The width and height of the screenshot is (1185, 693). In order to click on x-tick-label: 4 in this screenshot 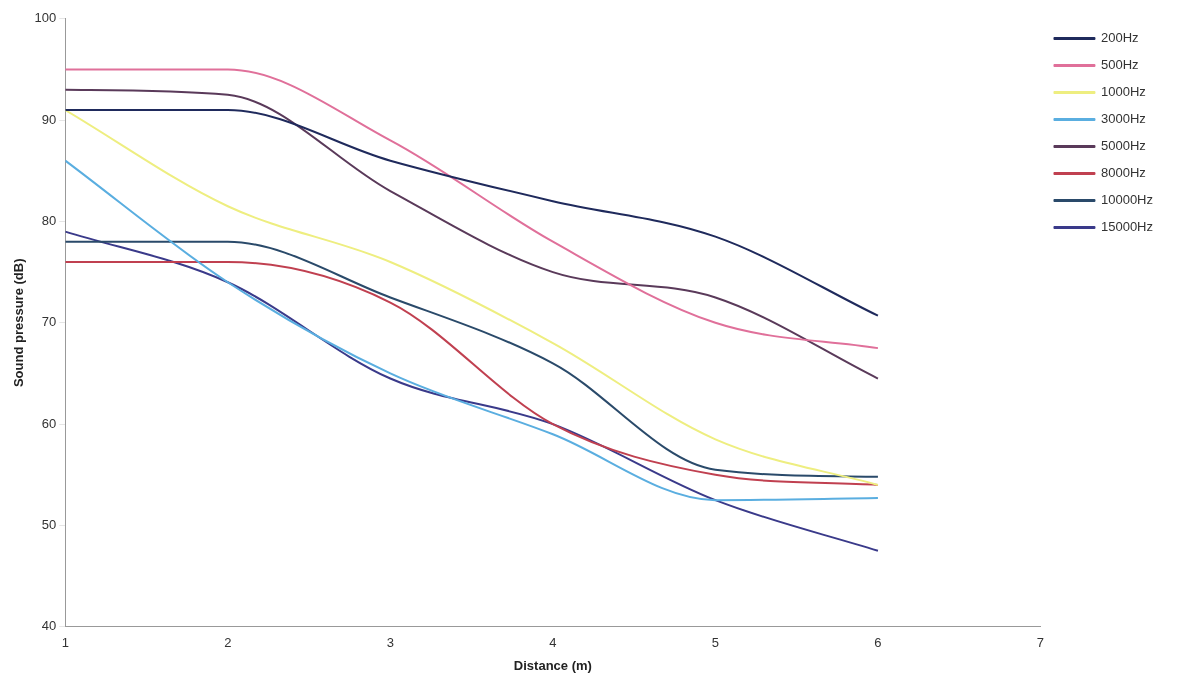, I will do `click(553, 643)`.